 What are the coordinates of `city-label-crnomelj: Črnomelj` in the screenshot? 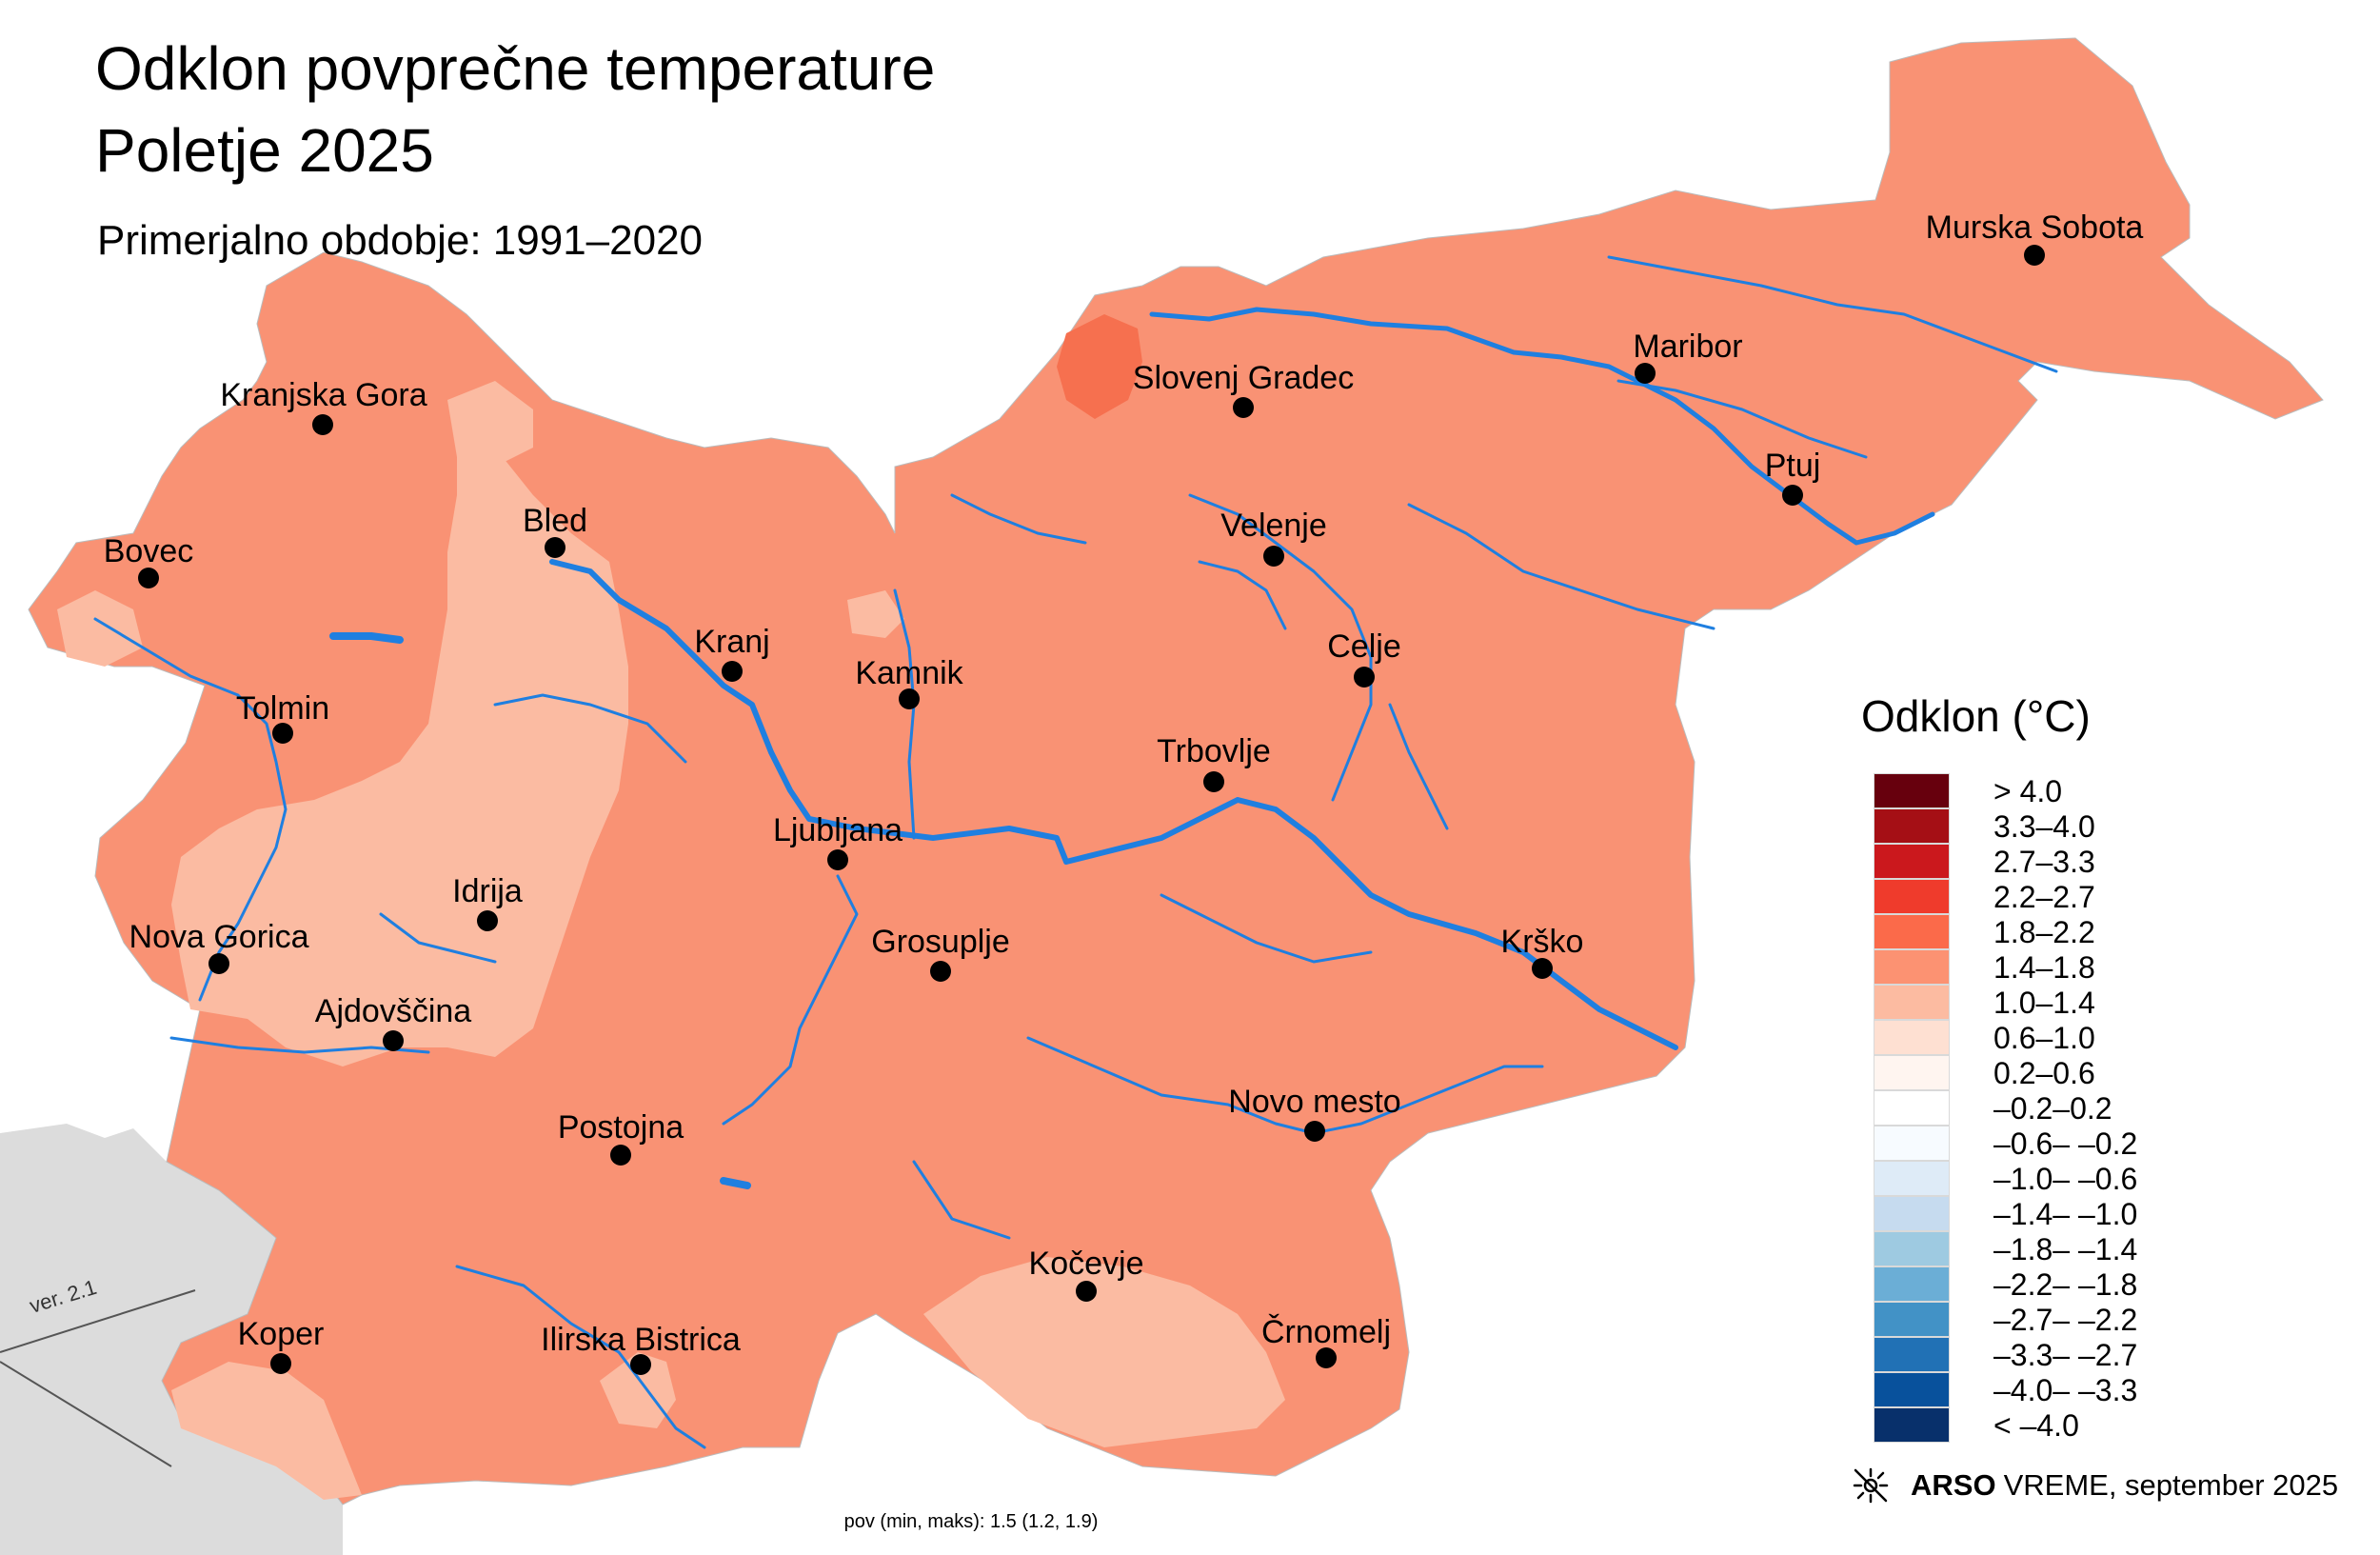 It's located at (1326, 1332).